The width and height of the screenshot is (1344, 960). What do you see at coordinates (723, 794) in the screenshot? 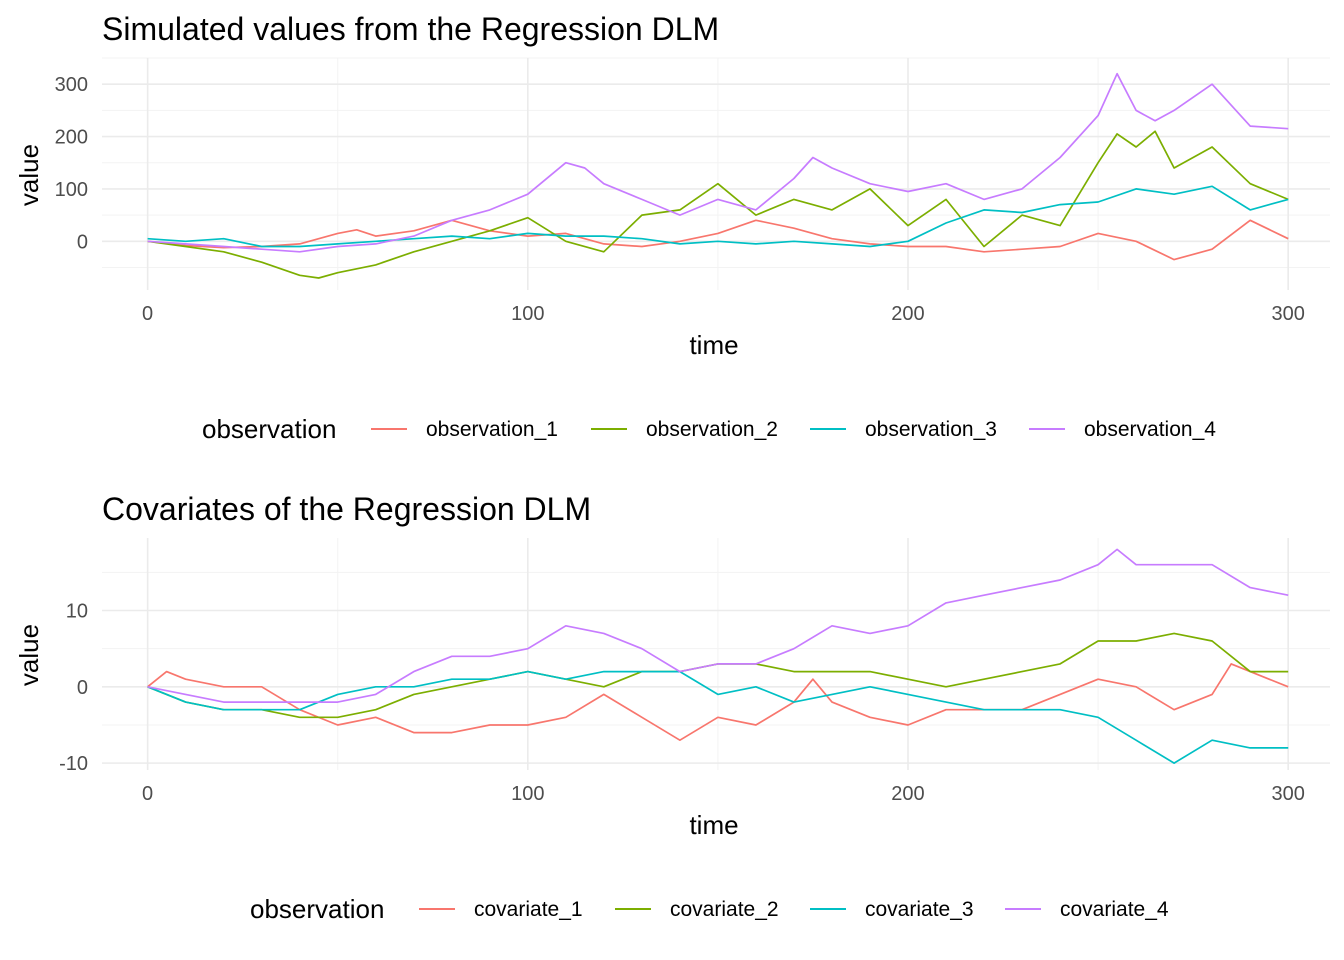
I see `chart-2-x-ticks: 0 100 200 300` at bounding box center [723, 794].